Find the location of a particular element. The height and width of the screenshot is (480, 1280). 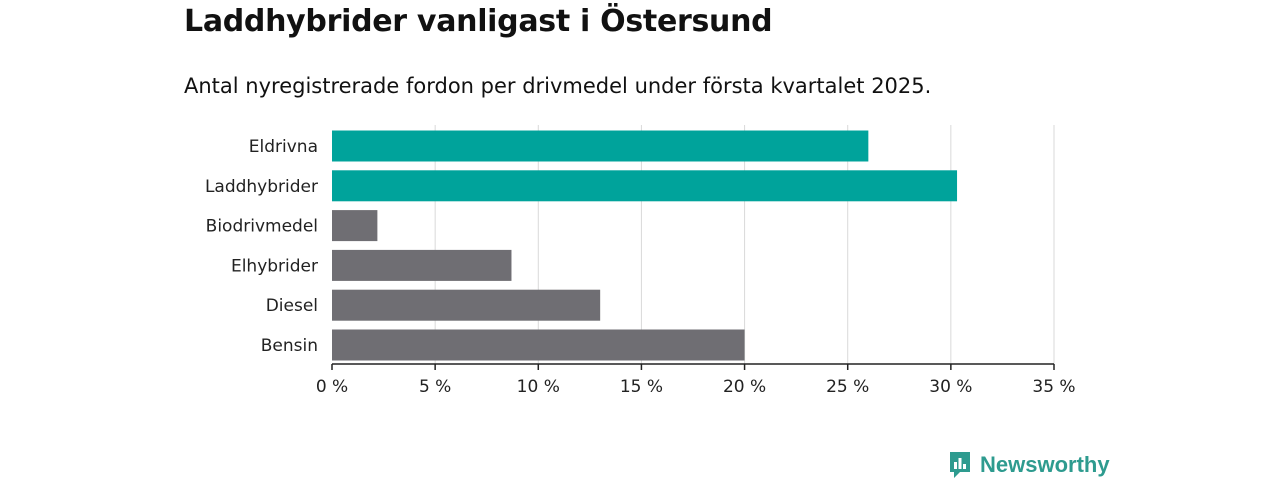

category-label: Eldrivna is located at coordinates (283, 147).